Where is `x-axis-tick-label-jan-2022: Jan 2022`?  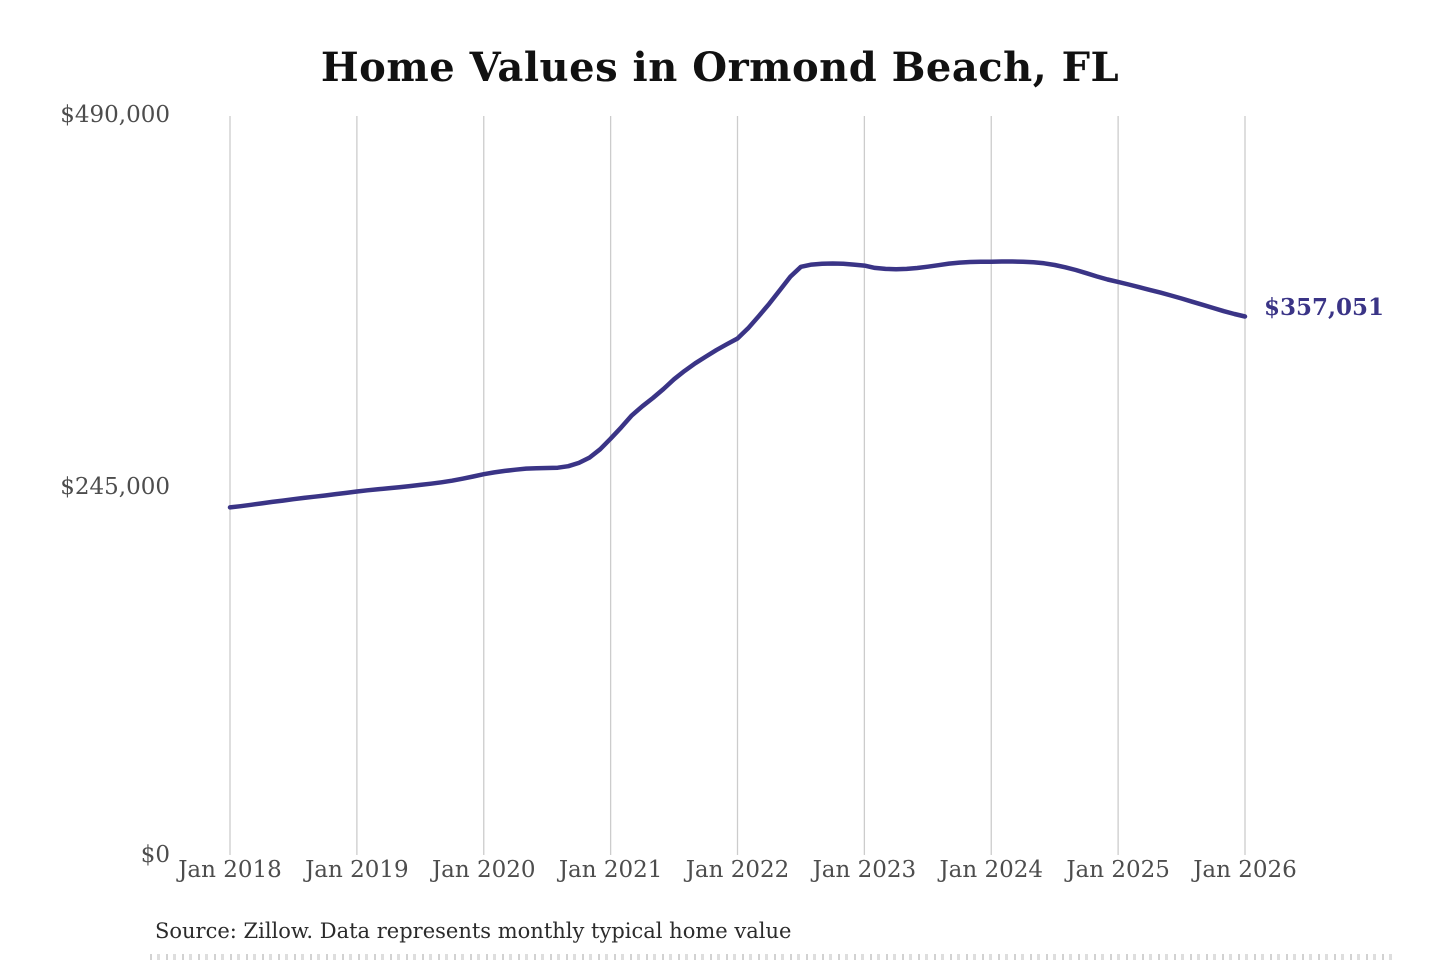
x-axis-tick-label-jan-2022: Jan 2022 is located at coordinates (737, 870).